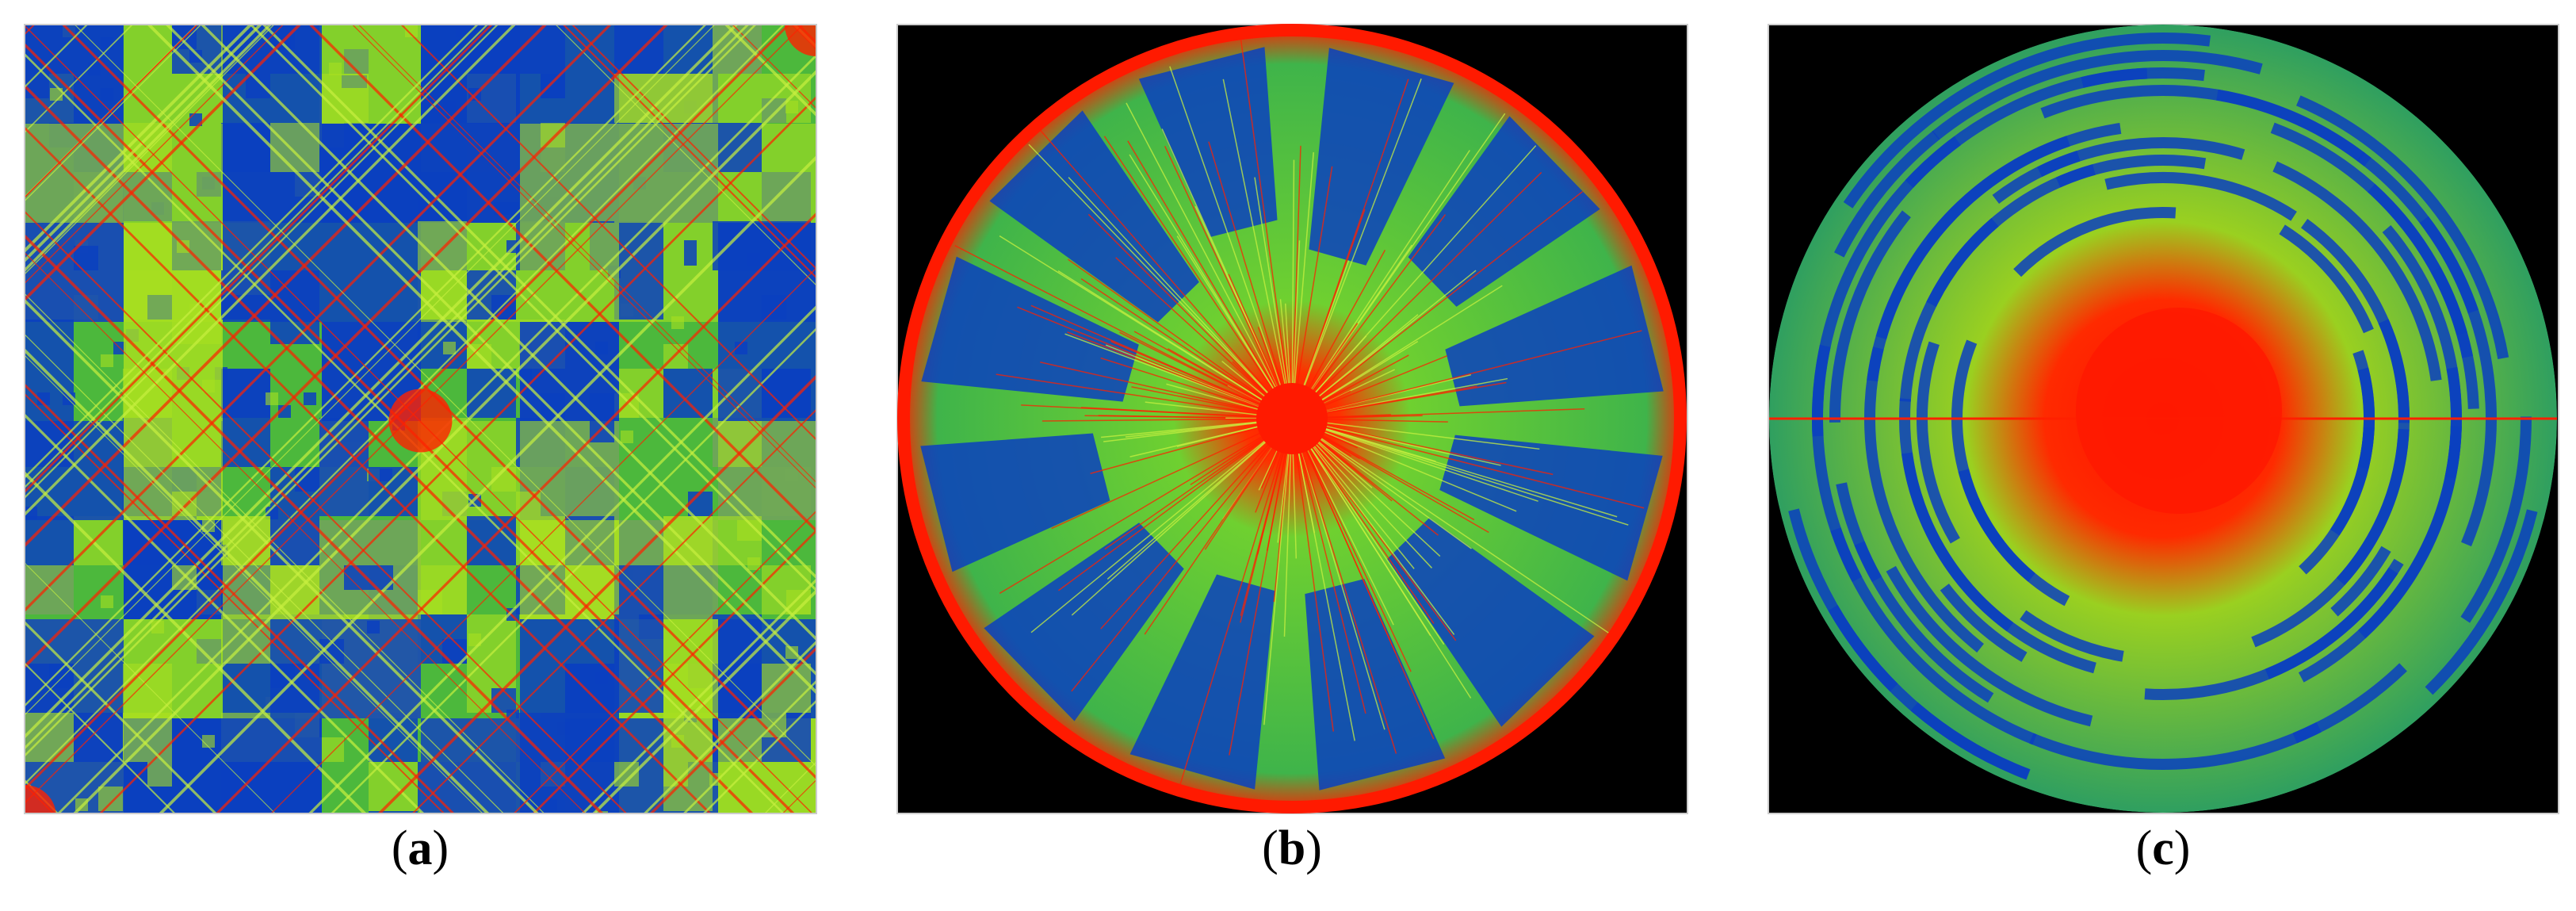  What do you see at coordinates (420, 421) in the screenshot?
I see `texture-spot` at bounding box center [420, 421].